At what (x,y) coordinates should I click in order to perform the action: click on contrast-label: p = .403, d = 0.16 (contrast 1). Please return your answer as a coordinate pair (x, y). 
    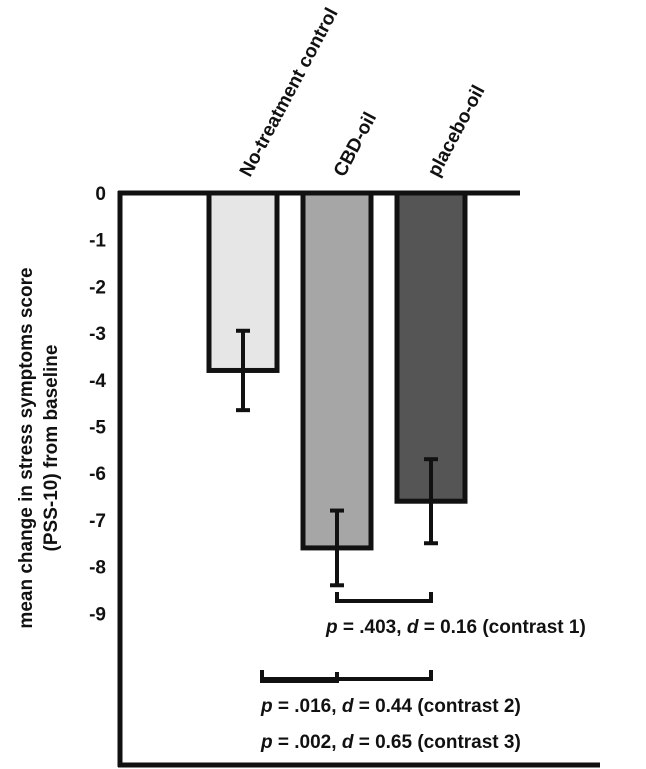
    Looking at the image, I should click on (455, 627).